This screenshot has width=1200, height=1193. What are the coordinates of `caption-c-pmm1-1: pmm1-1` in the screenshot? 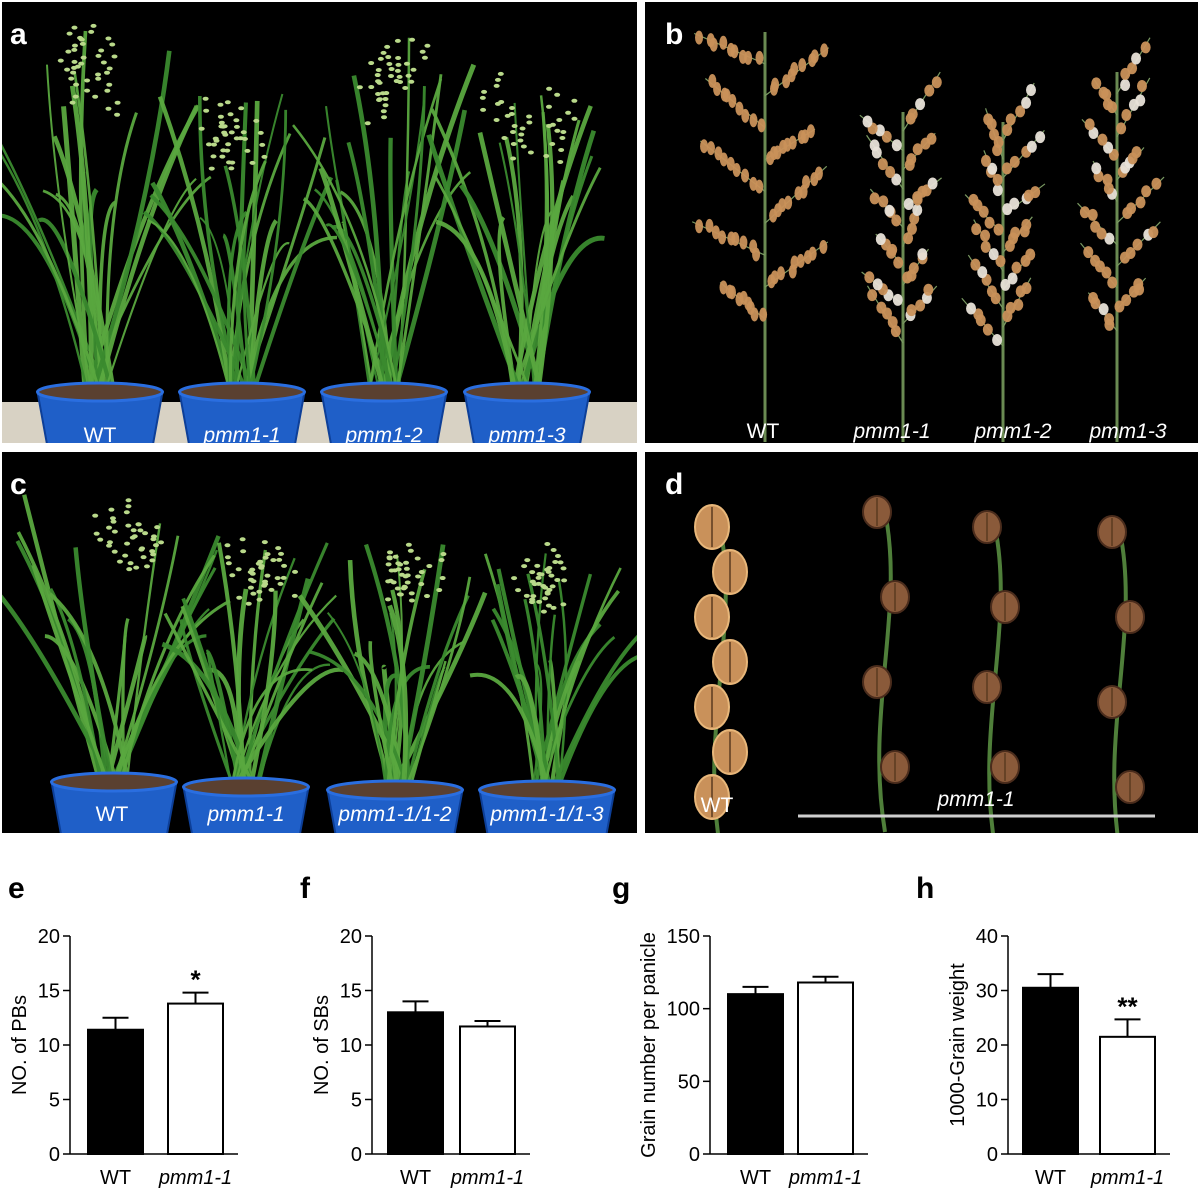 It's located at (246, 814).